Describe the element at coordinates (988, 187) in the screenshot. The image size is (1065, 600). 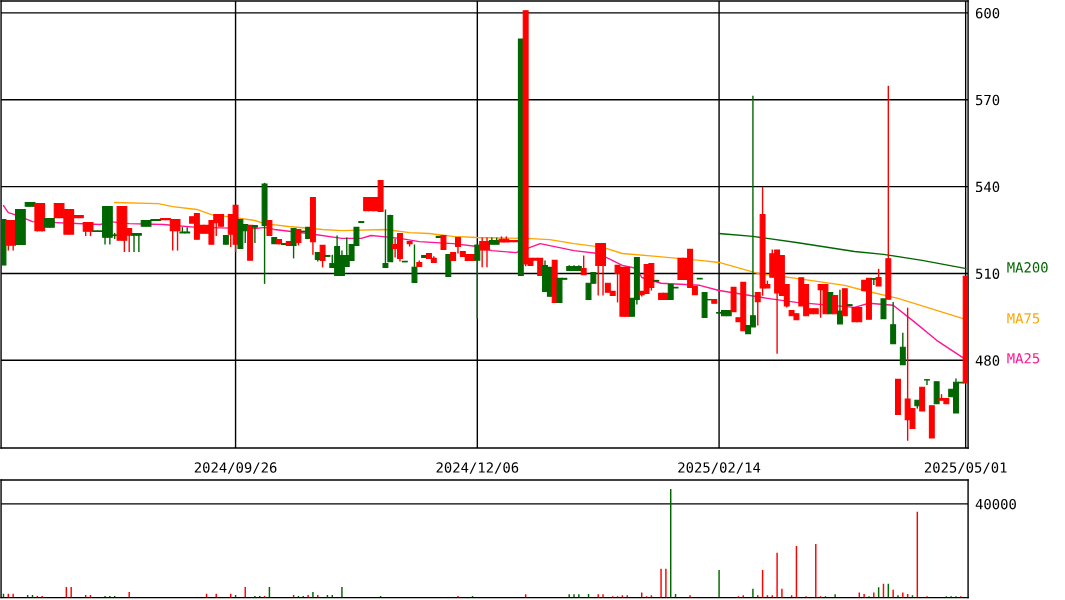
I see `y-tick-label: 540` at that location.